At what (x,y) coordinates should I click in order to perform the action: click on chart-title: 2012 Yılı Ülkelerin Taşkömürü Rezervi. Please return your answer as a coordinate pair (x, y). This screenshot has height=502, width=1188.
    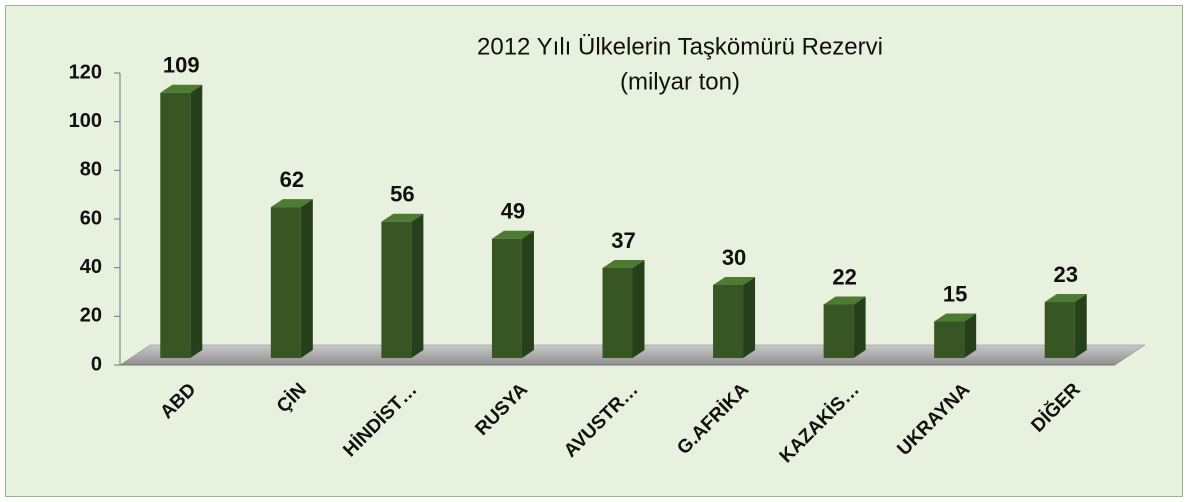
    Looking at the image, I should click on (680, 46).